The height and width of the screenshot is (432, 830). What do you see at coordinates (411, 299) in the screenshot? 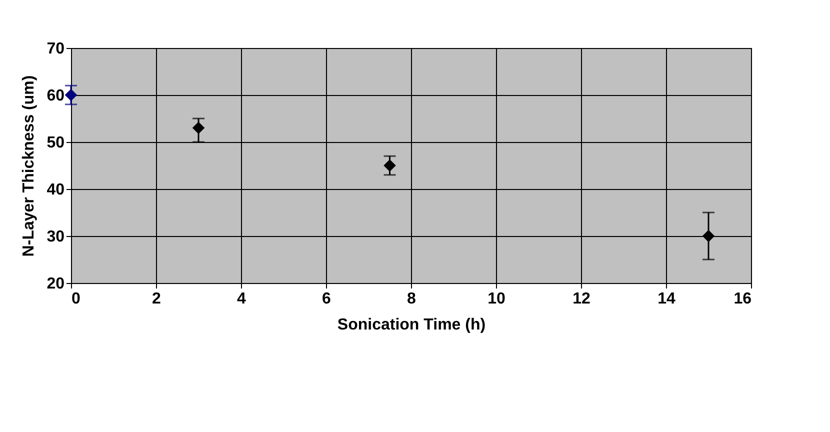
I see `x-tick-label: 8` at bounding box center [411, 299].